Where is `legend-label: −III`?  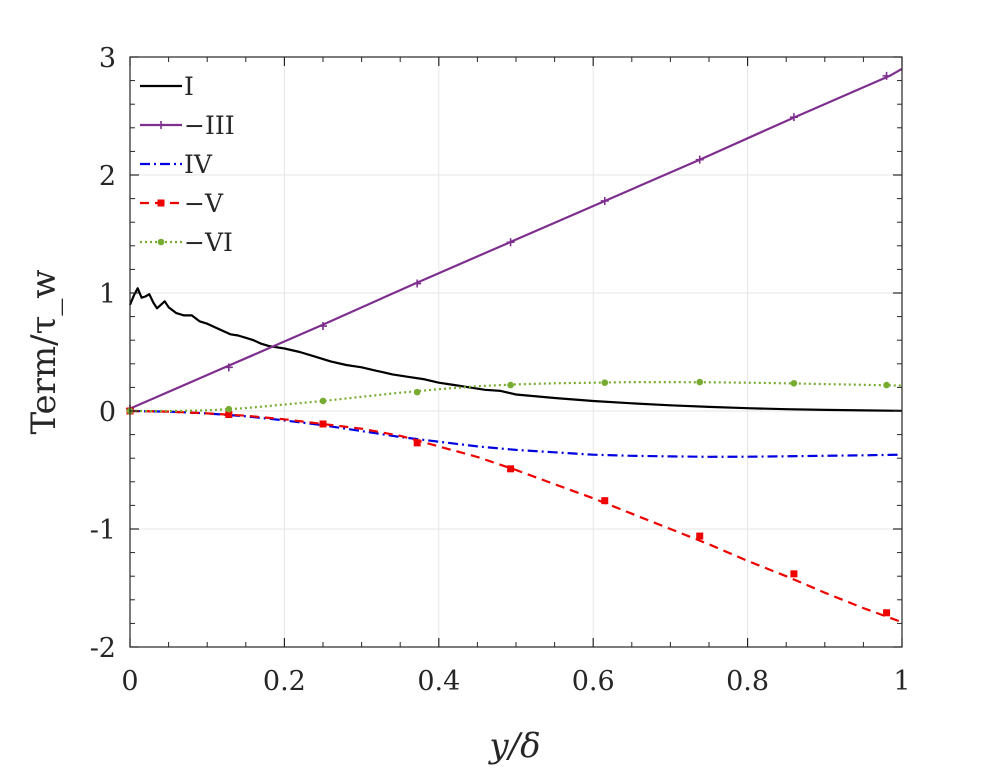
legend-label: −III is located at coordinates (209, 125).